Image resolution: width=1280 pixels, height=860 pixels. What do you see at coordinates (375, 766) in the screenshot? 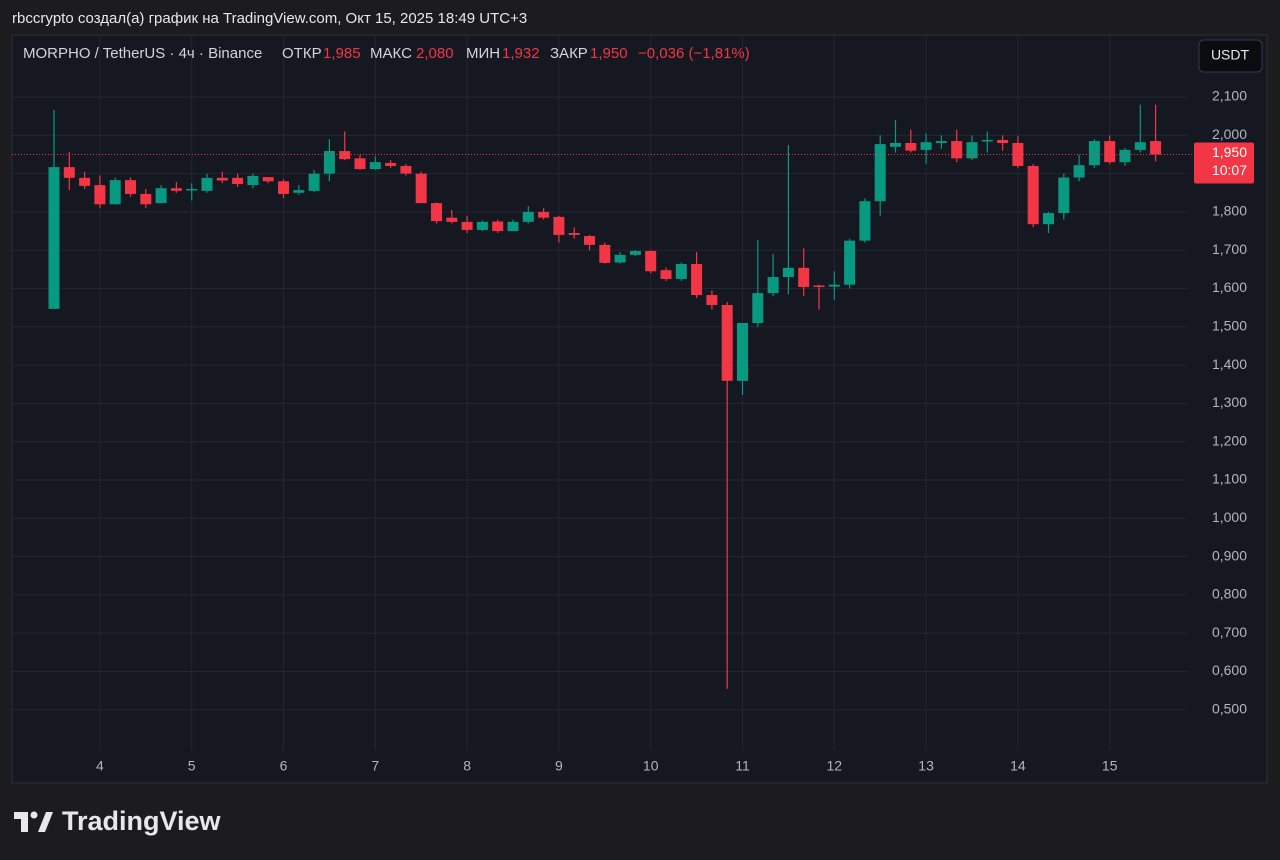
I see `x-tick-label: 7` at bounding box center [375, 766].